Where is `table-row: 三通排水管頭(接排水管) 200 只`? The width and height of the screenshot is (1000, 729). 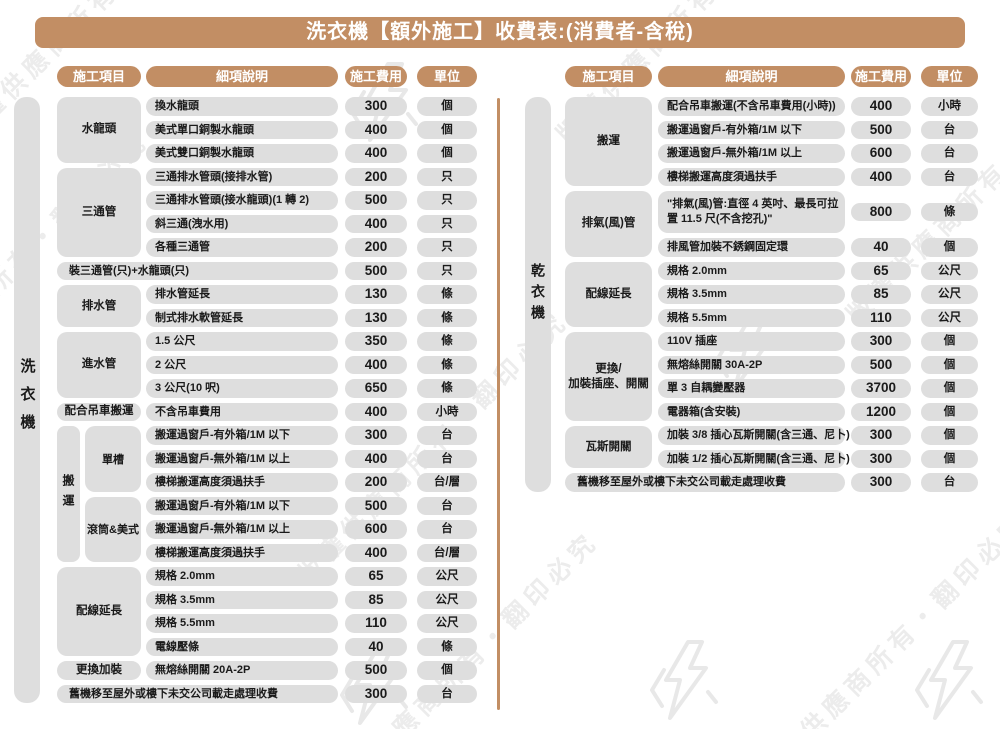 table-row: 三通排水管頭(接排水管) 200 只 is located at coordinates (311, 176).